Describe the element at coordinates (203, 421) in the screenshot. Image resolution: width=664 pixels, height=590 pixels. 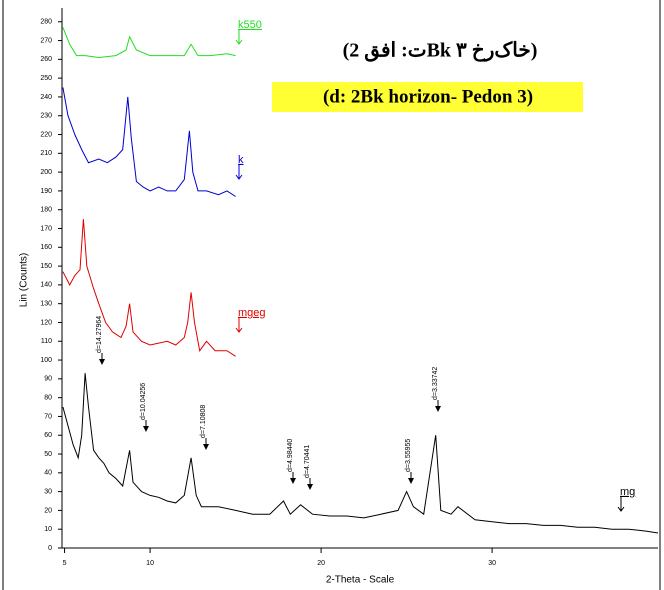
I see `peak-label: d=7.10808` at that location.